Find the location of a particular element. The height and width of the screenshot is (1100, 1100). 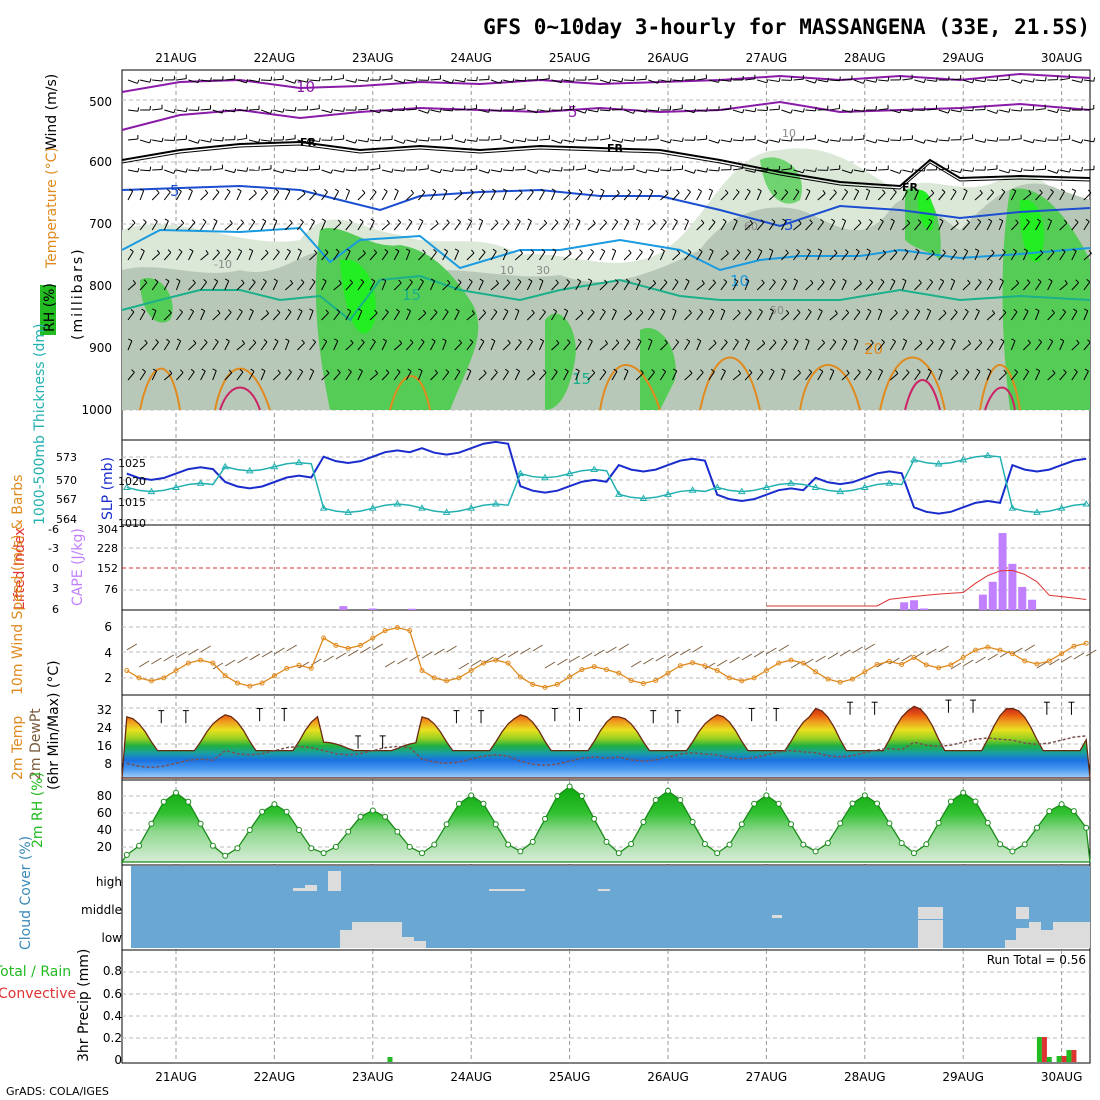

y-tick: 16 is located at coordinates (104, 746).